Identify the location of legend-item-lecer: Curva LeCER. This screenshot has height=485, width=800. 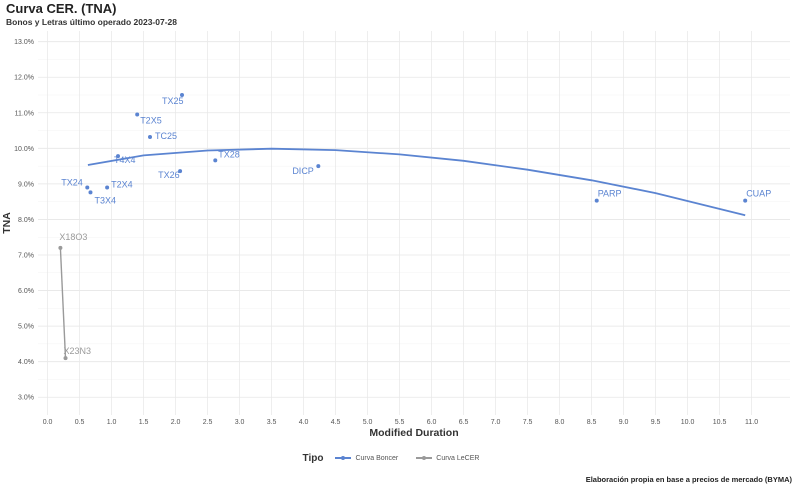
(447, 458).